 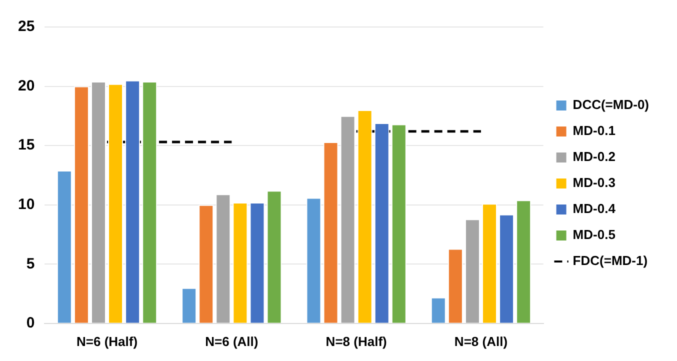 I want to click on legend-label: FDC(=MD-1), so click(x=610, y=260).